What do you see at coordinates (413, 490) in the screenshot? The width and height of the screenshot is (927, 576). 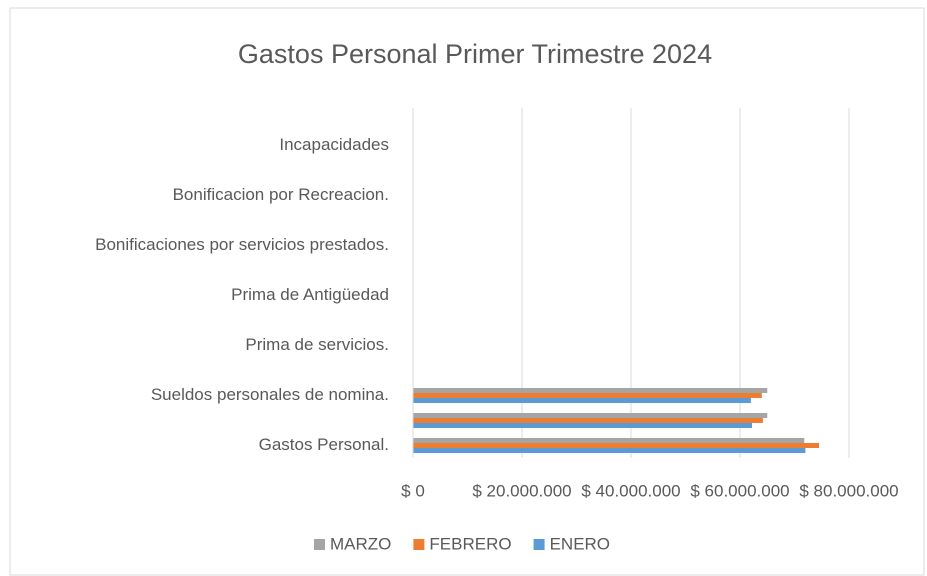 I see `x-tick-label: $ 0` at bounding box center [413, 490].